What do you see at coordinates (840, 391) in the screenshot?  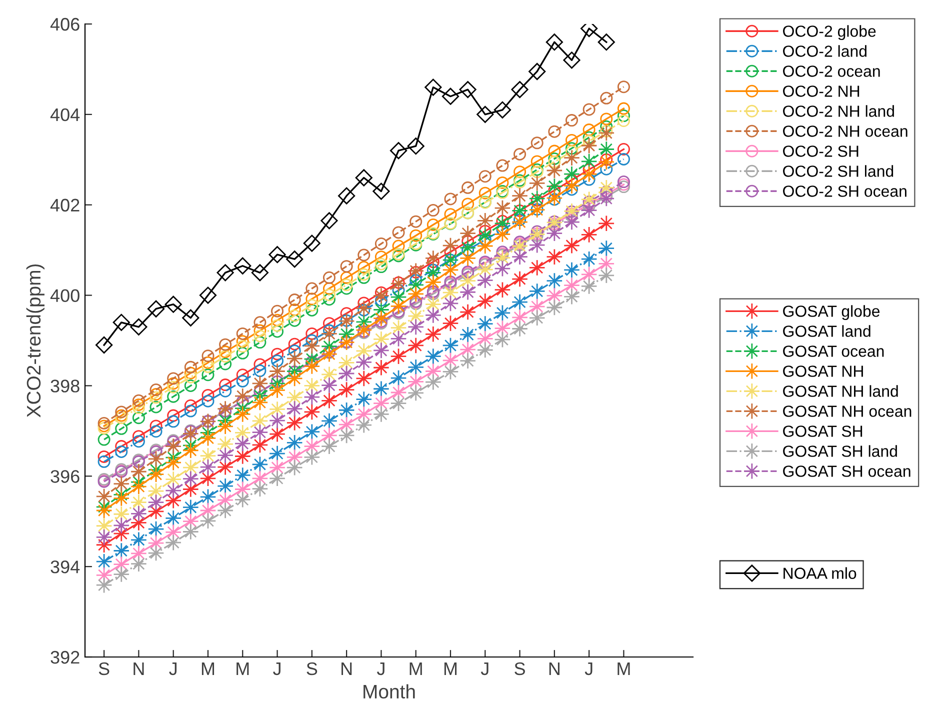 I see `legend-label: GOSAT NH land` at bounding box center [840, 391].